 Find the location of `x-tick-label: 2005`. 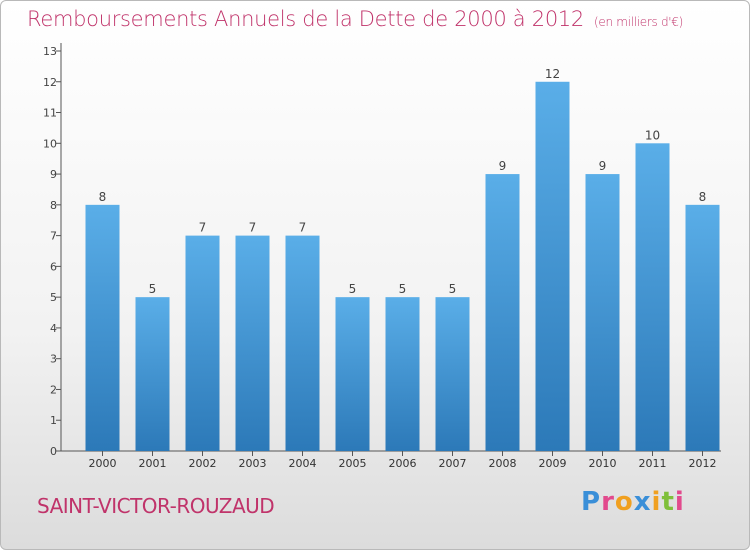

x-tick-label: 2005 is located at coordinates (353, 463).